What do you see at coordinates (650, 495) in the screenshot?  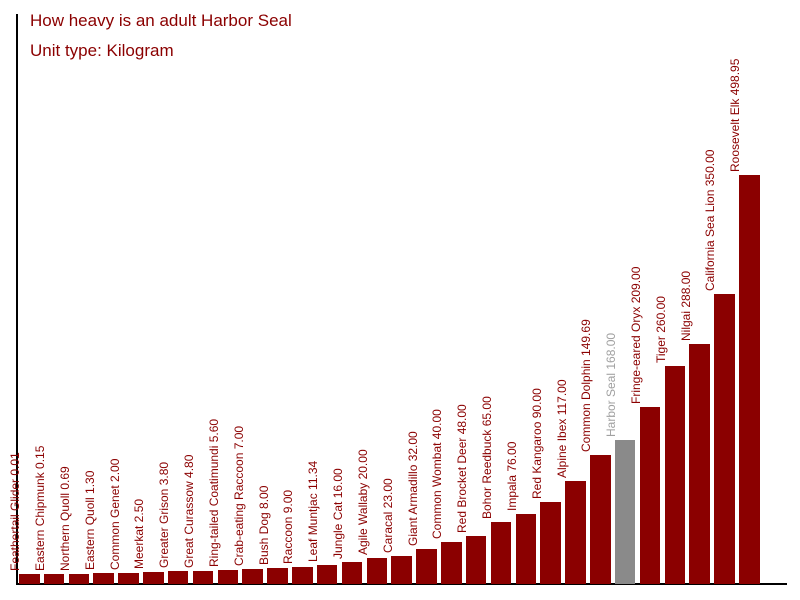 I see `bar-fringe-eared-oryx` at bounding box center [650, 495].